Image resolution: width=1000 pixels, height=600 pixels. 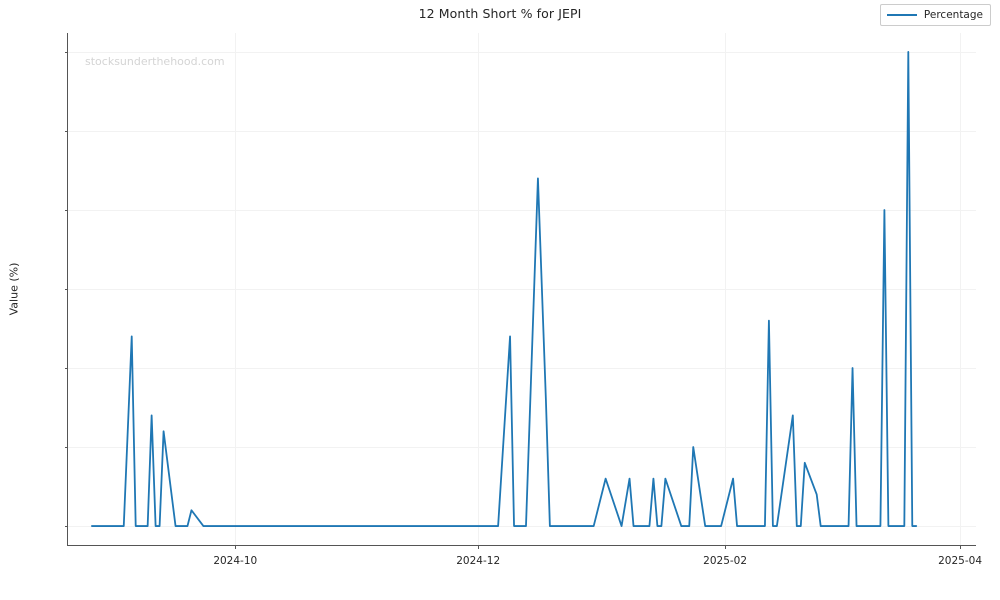 I want to click on chart-legend: Percentage, so click(x=935, y=15).